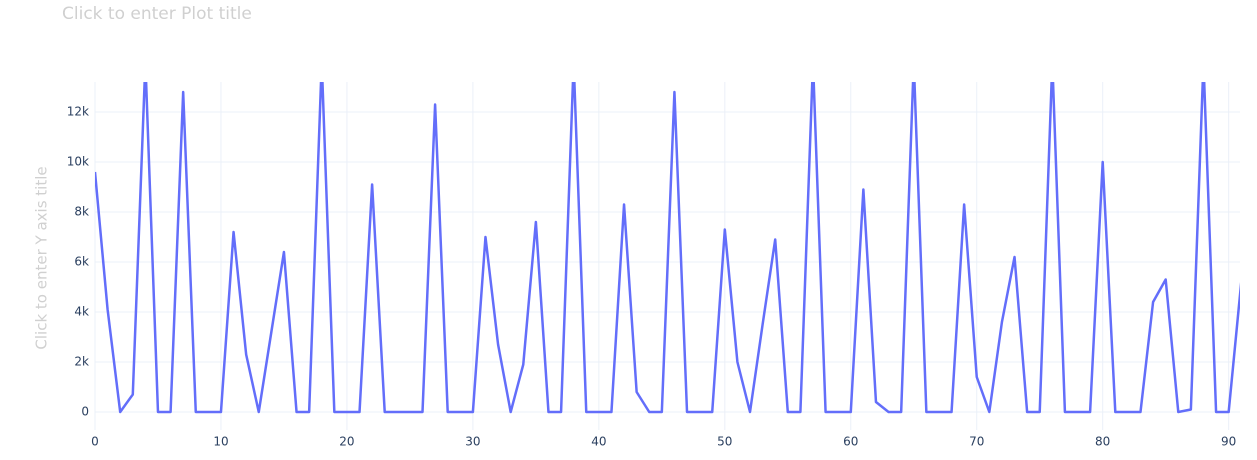  What do you see at coordinates (598, 442) in the screenshot?
I see `x-tick-label: 40` at bounding box center [598, 442].